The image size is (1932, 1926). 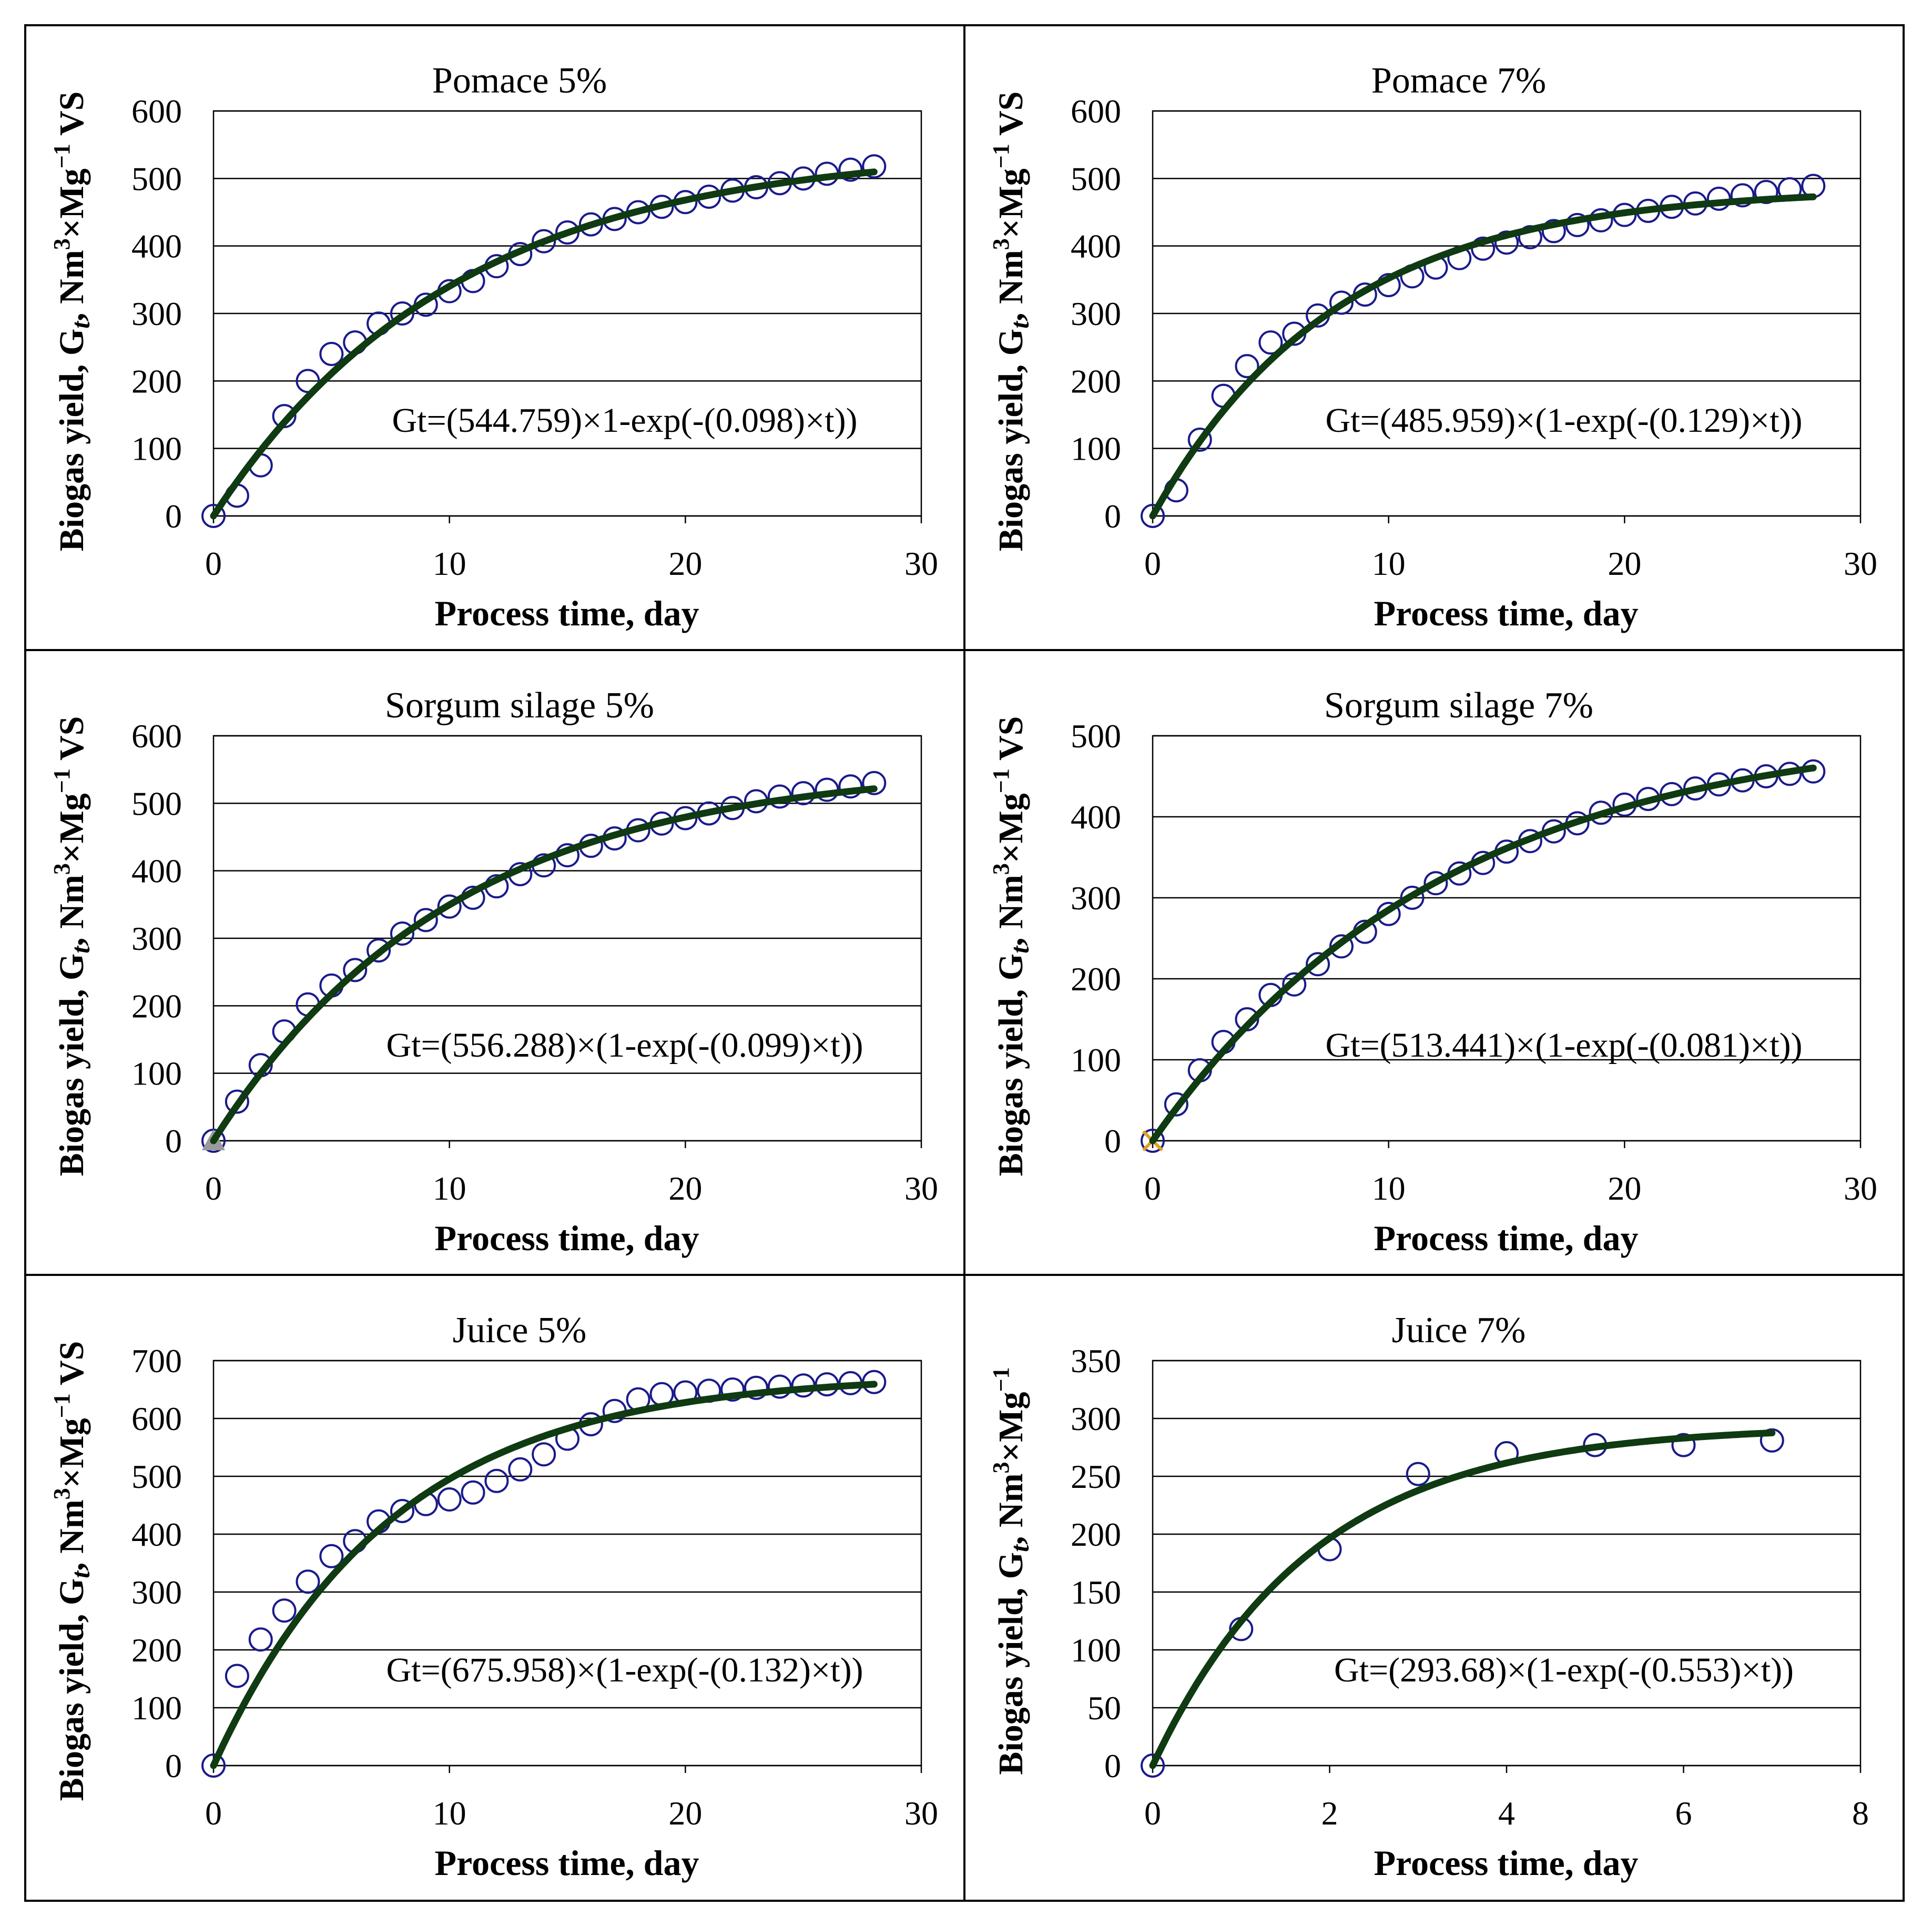 I want to click on chart-title: Juice 7%, so click(x=1459, y=1331).